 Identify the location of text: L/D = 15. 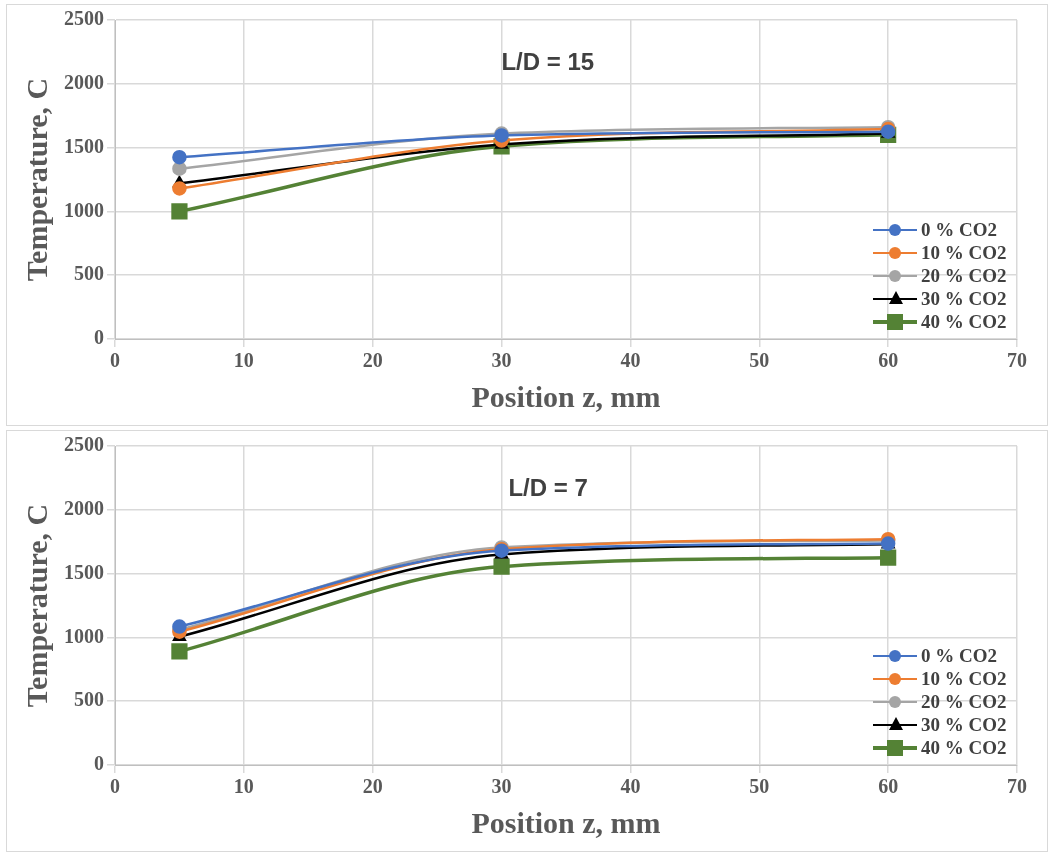
(548, 62).